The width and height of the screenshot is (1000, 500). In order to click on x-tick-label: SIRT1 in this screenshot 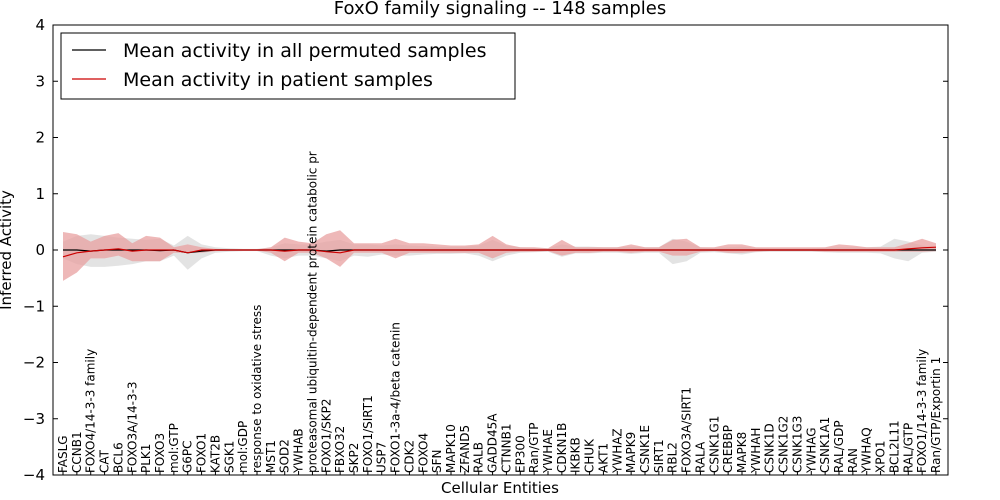, I will do `click(659, 456)`.